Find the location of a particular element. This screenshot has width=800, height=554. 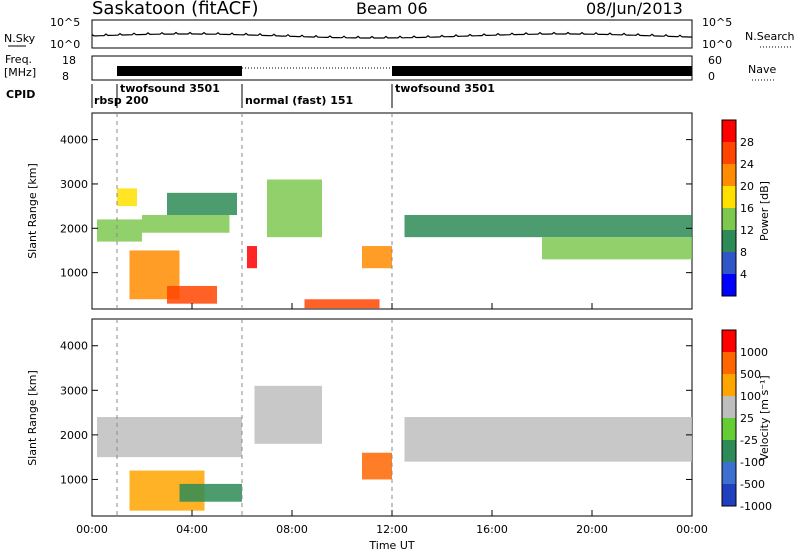

freq-label-1: Freq. is located at coordinates (18, 59).